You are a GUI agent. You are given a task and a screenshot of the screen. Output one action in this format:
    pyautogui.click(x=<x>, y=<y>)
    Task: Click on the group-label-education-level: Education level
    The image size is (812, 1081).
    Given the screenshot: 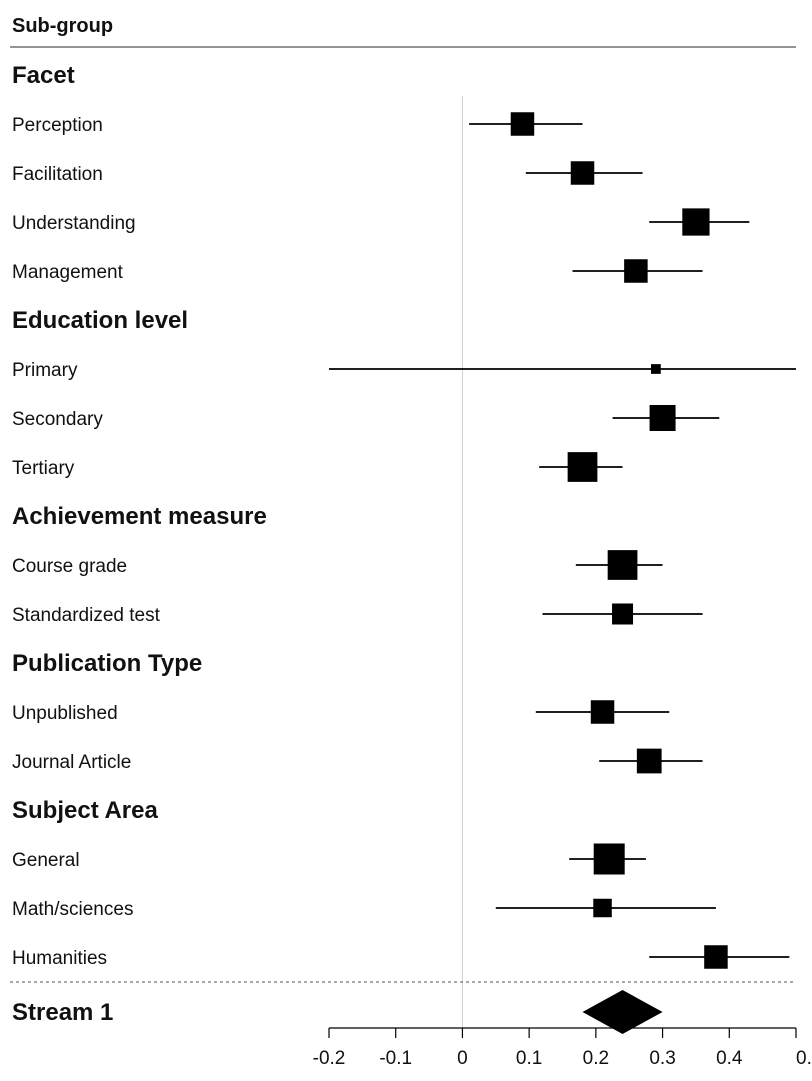 What is the action you would take?
    pyautogui.click(x=100, y=320)
    